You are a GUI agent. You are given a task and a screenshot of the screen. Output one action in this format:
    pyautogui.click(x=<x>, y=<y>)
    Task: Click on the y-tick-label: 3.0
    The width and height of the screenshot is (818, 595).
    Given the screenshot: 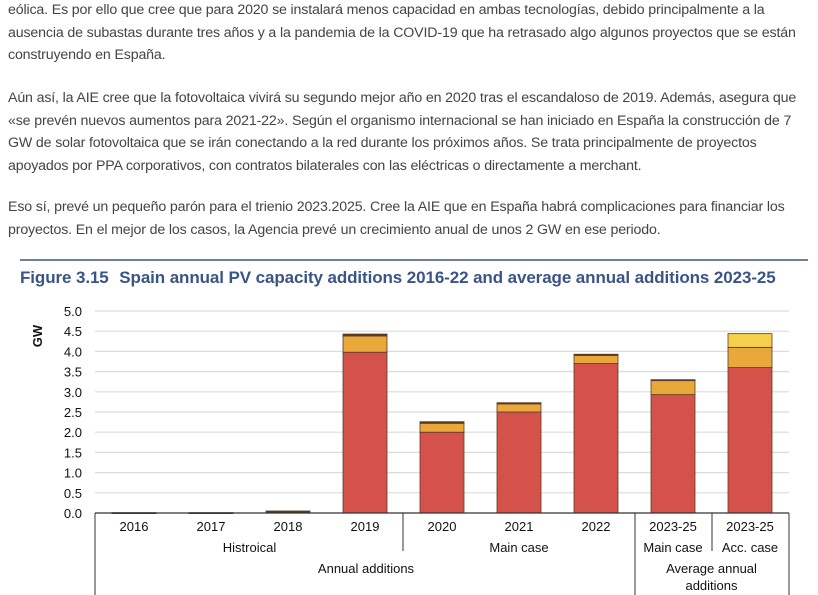 What is the action you would take?
    pyautogui.click(x=73, y=392)
    